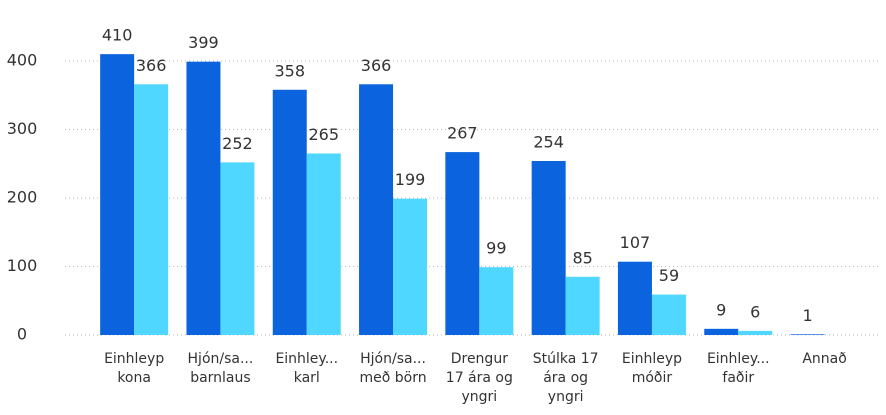 This screenshot has width=886, height=415. I want to click on value-label: 59, so click(669, 275).